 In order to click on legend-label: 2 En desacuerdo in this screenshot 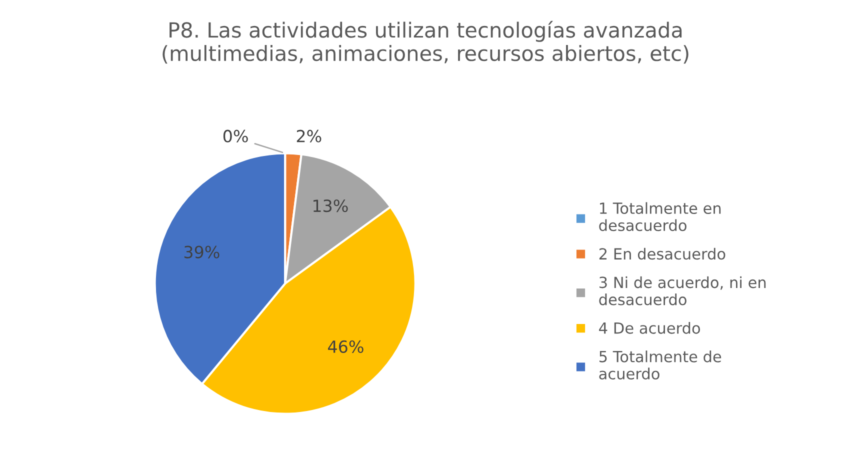, I will do `click(662, 254)`.